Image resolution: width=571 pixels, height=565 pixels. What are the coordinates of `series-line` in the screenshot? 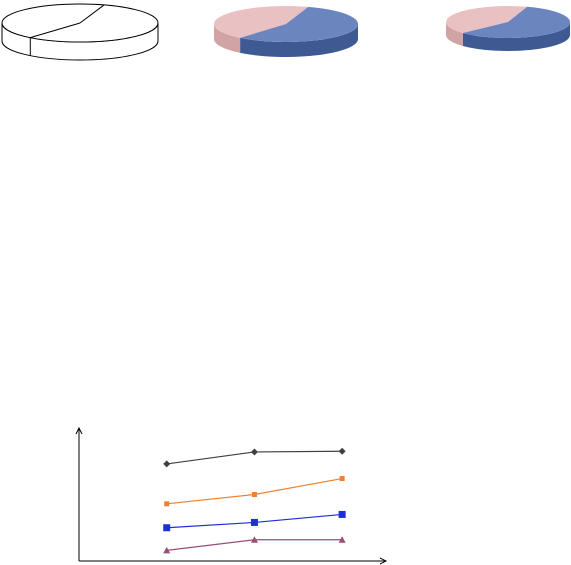 It's located at (254, 491).